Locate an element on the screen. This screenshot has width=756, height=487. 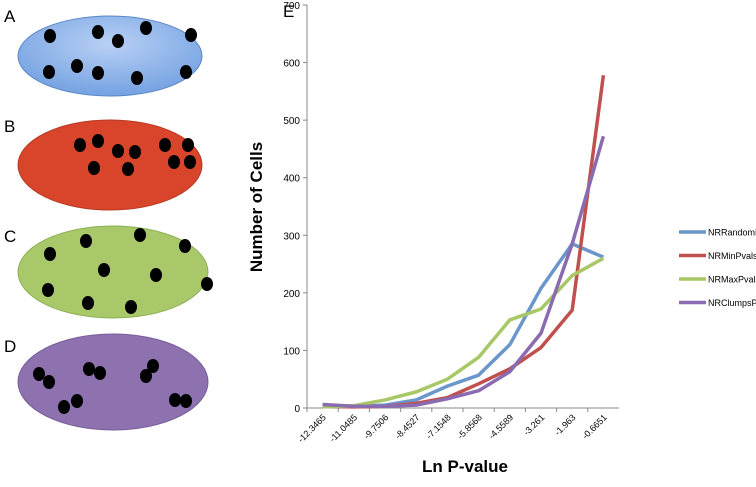
x-tick-label: -8.4527 is located at coordinates (407, 426).